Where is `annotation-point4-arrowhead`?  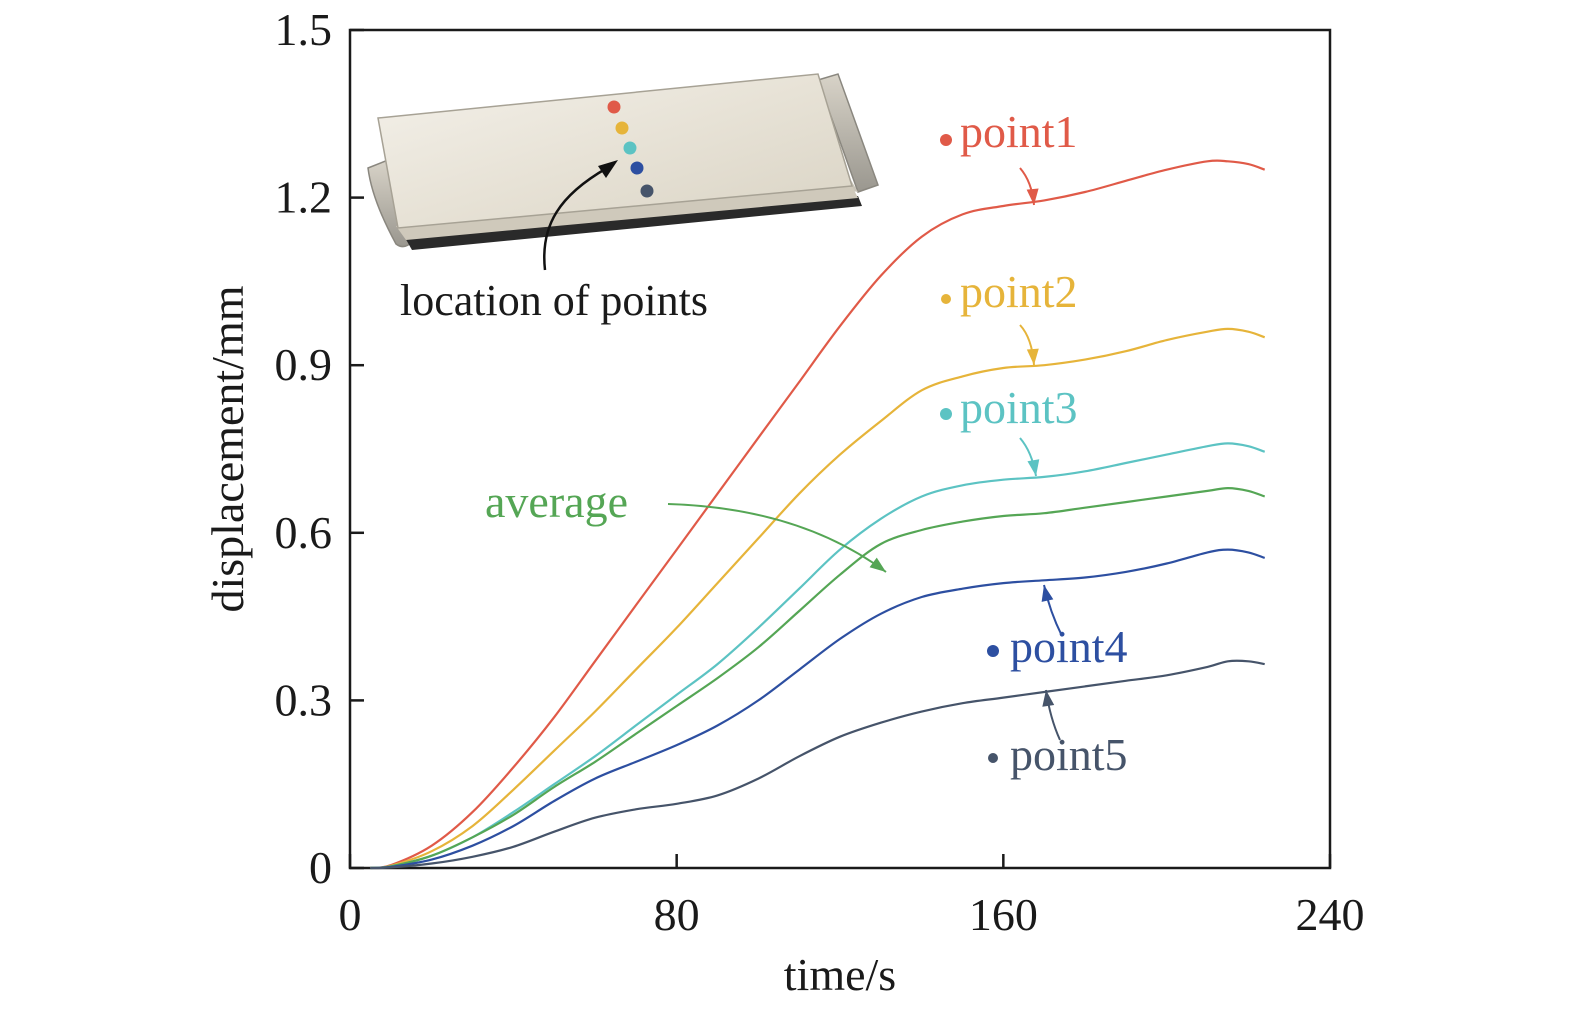 annotation-point4-arrowhead is located at coordinates (1047, 593).